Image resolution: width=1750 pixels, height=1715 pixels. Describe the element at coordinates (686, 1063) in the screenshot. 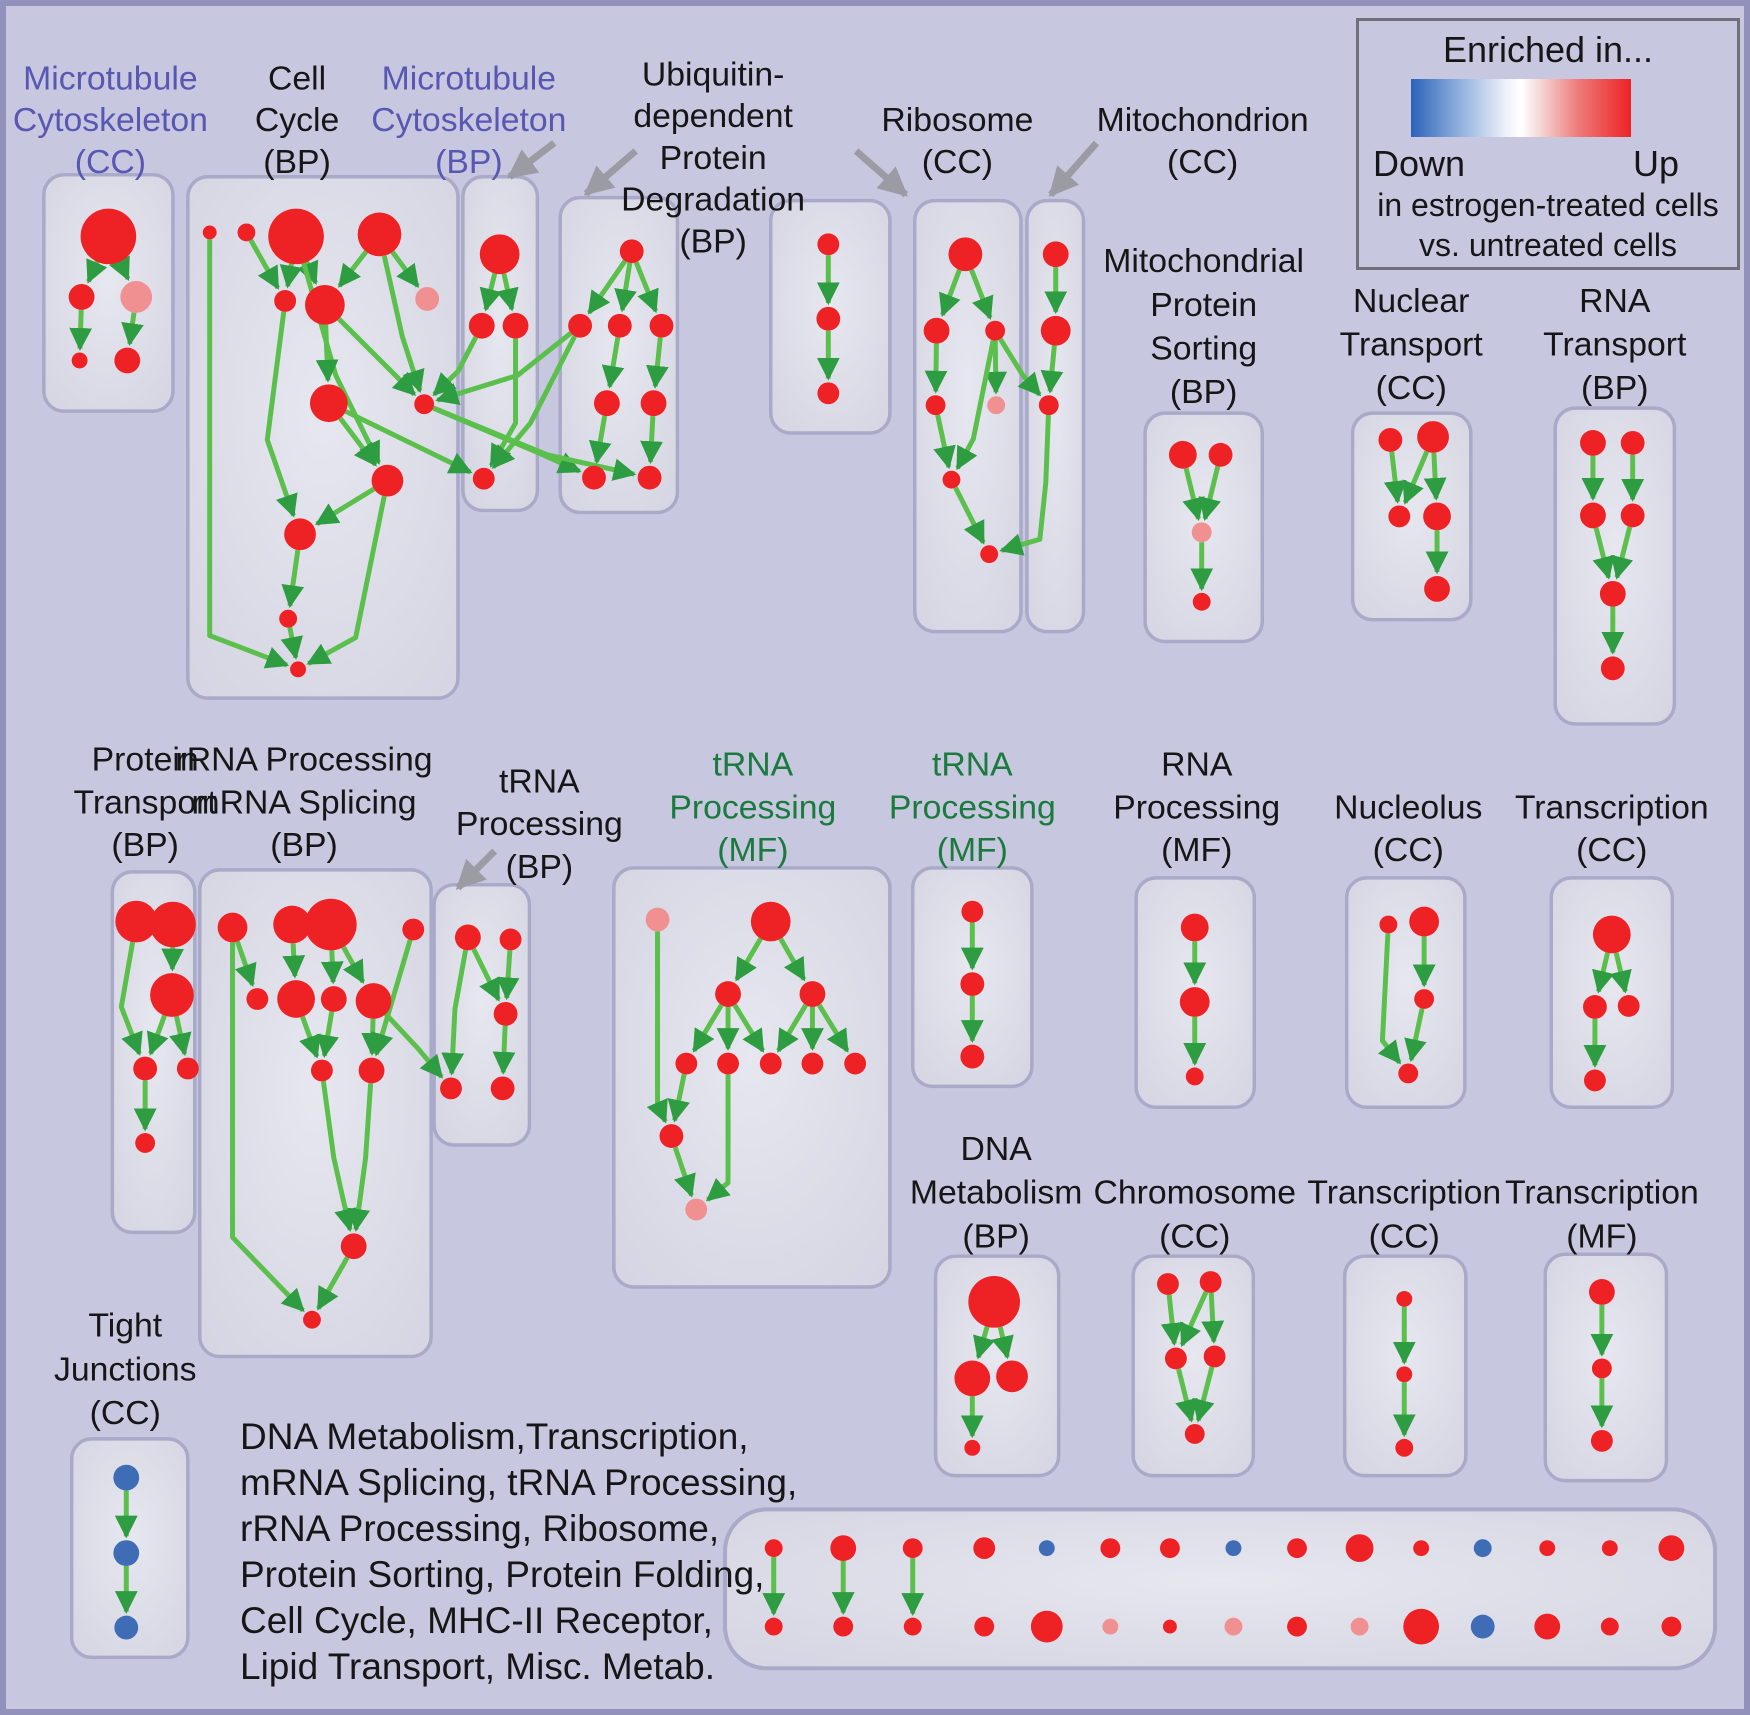

I see `node-trna-processing-mf-large-s1` at that location.